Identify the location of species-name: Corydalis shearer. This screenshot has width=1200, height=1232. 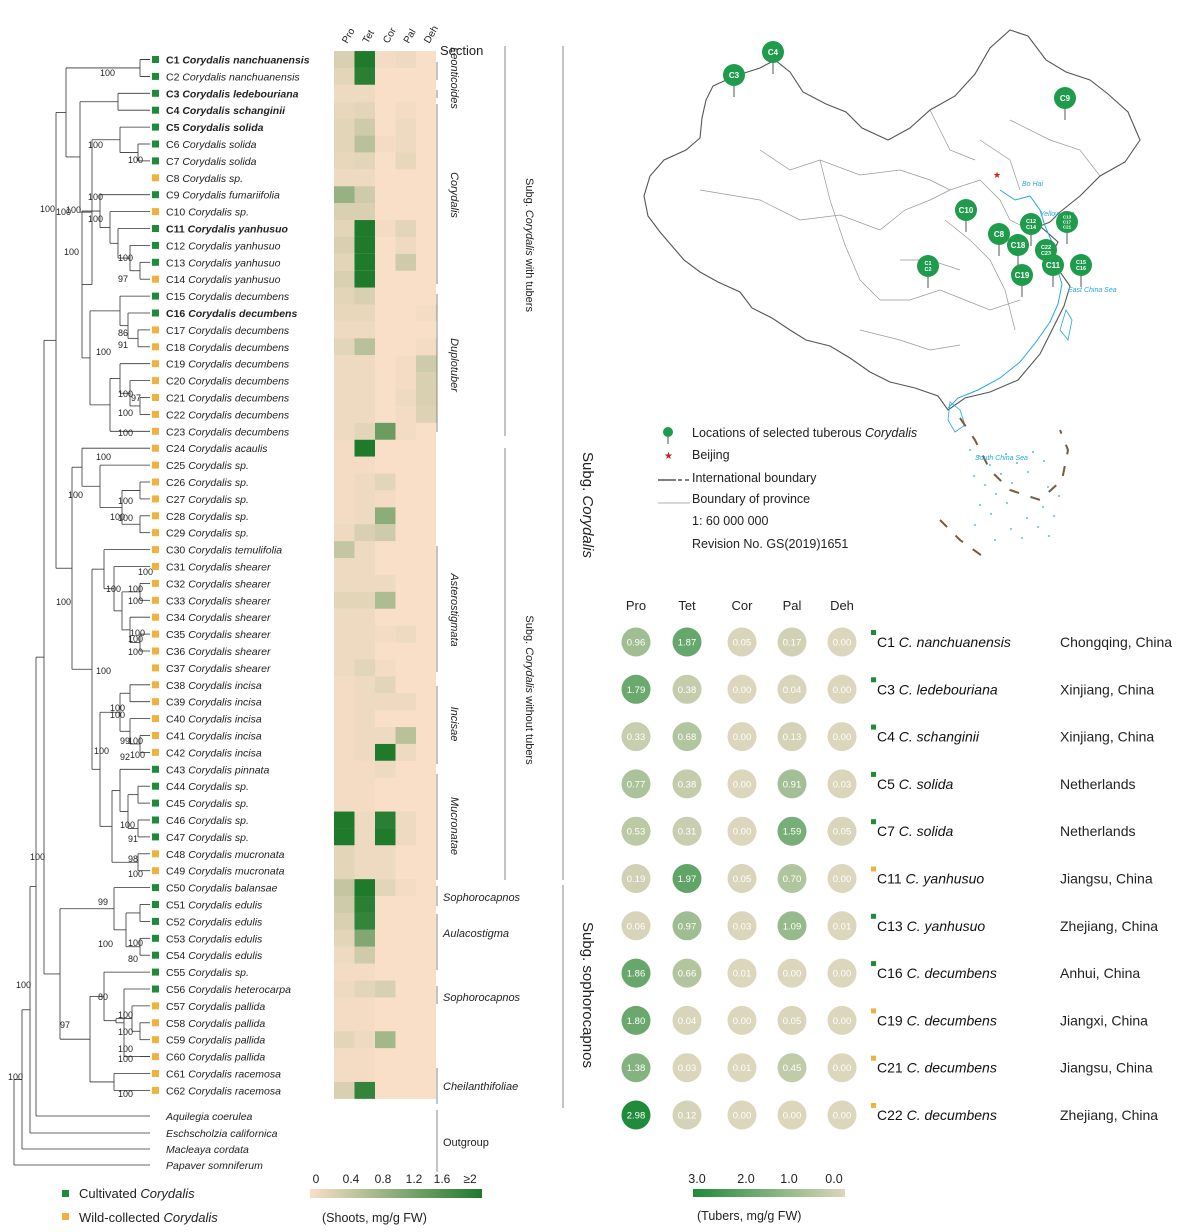
(229, 618).